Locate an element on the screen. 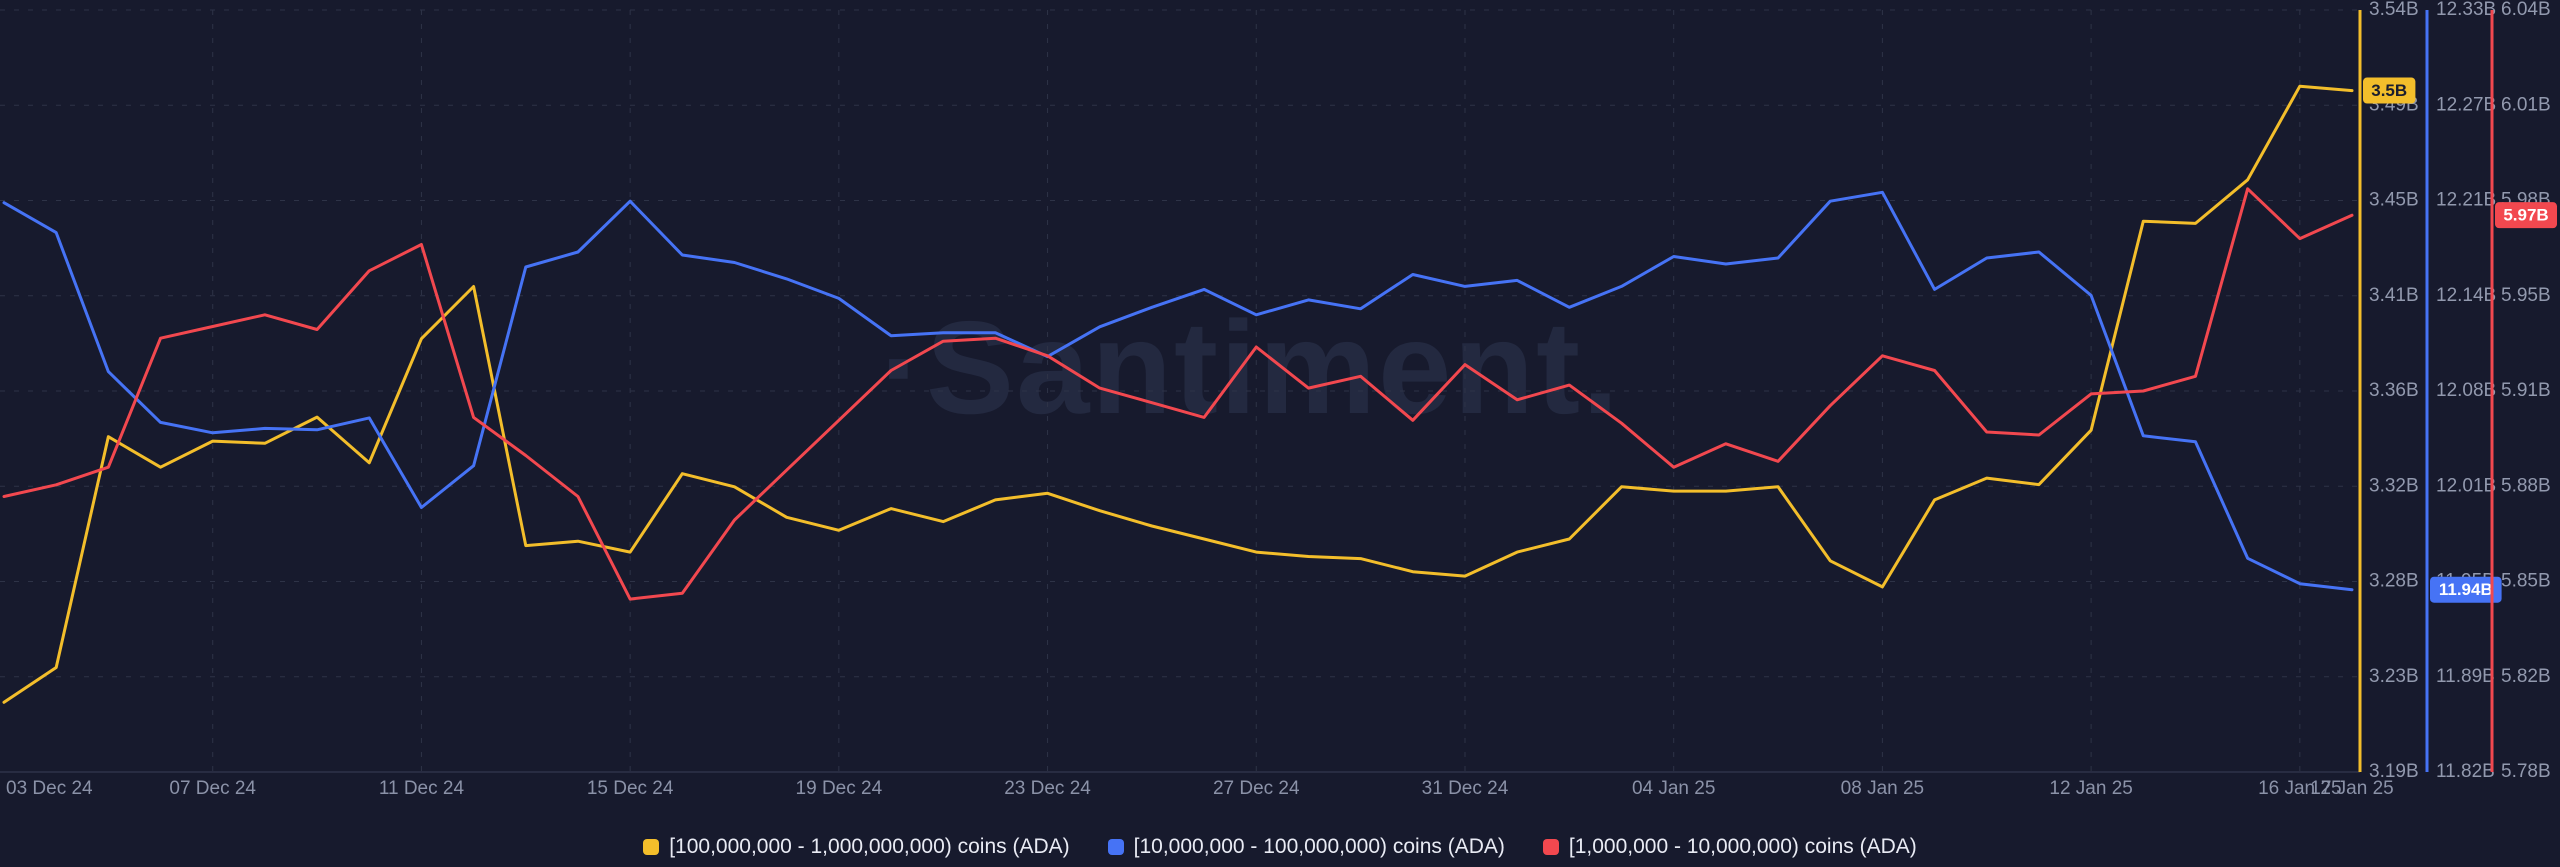 The width and height of the screenshot is (2560, 867). legend-item-1: [10,000,000 - 100,000,000) coins (ADA) is located at coordinates (1306, 847).